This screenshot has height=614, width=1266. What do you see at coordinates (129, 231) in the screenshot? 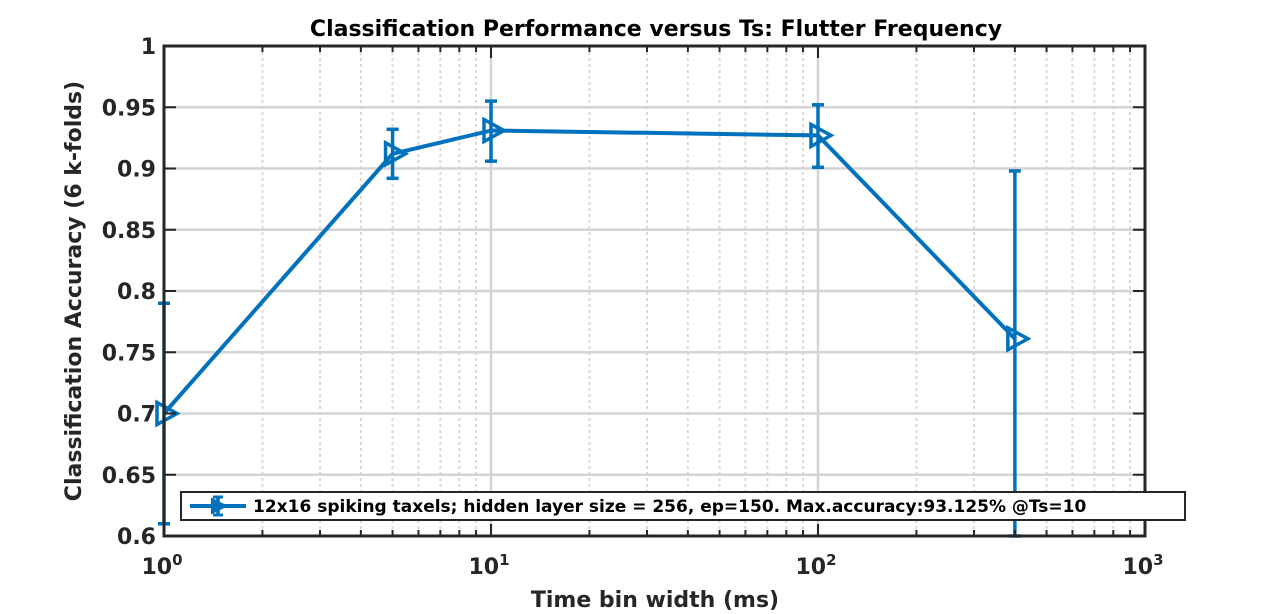
I see `y-tick-label: 0.85` at bounding box center [129, 231].